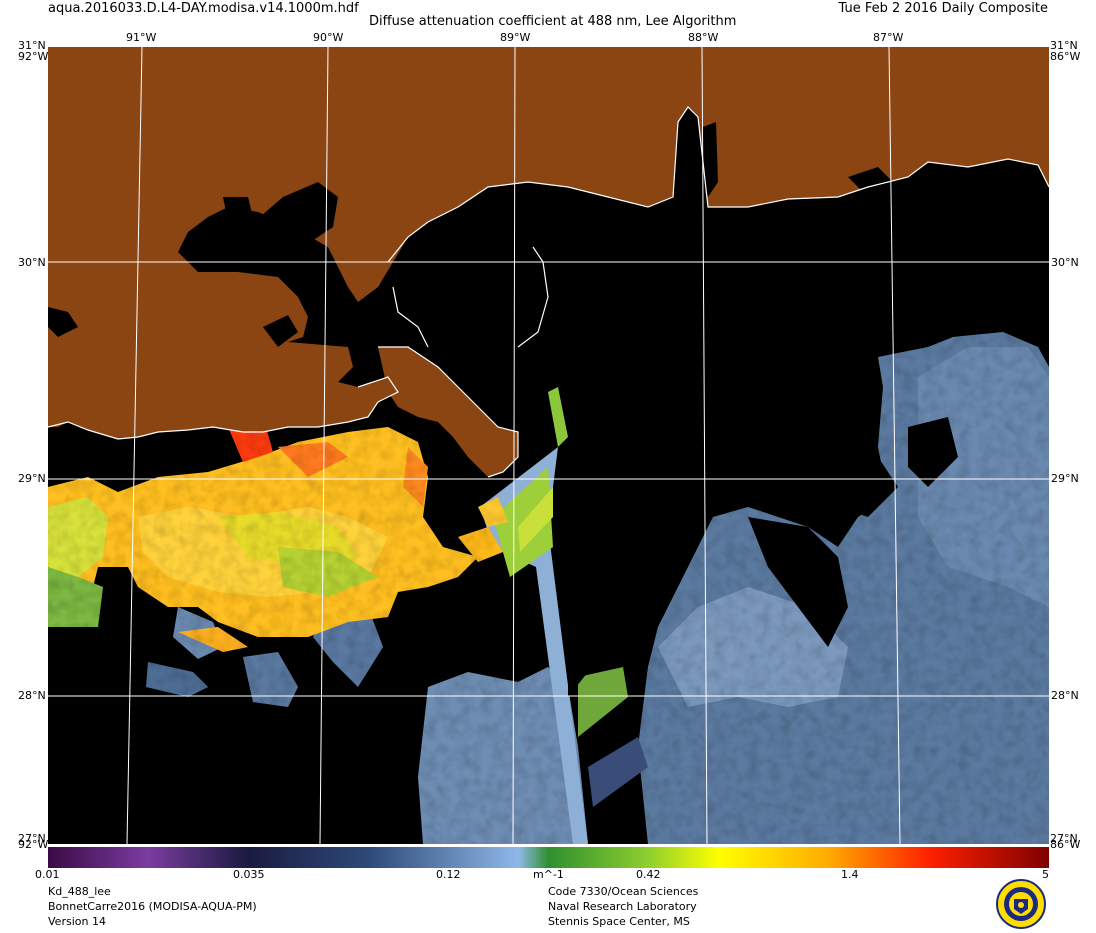  I want to click on colorbar-gradient, so click(548, 857).